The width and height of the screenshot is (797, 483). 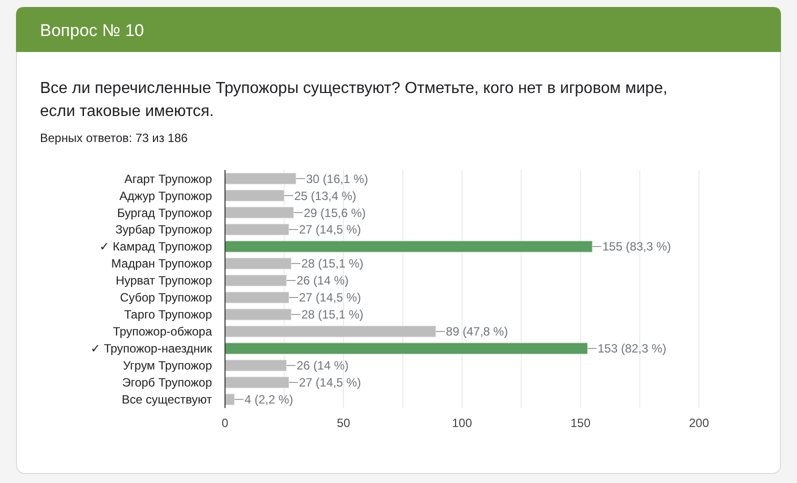 I want to click on x-tick-label: 200, so click(x=699, y=423).